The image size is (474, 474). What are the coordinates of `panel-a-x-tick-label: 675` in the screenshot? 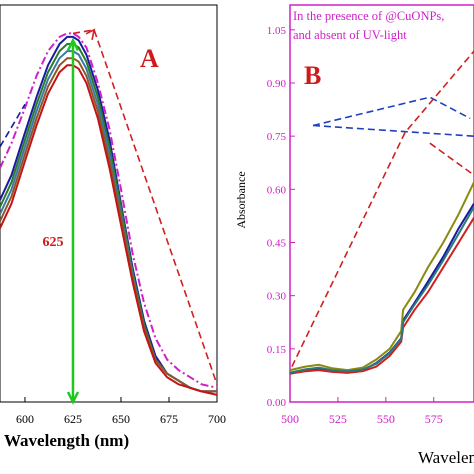 It's located at (169, 419).